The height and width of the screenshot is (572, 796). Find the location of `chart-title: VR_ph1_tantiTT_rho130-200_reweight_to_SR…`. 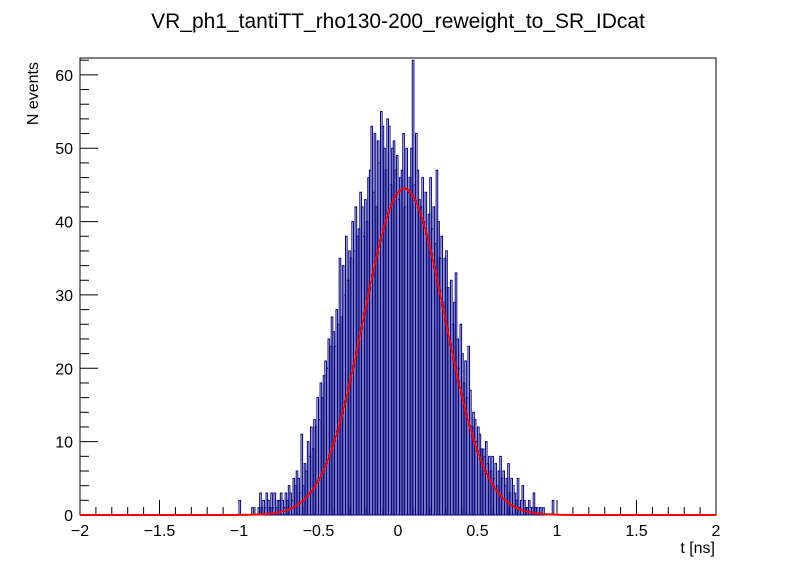

chart-title: VR_ph1_tantiTT_rho130-200_reweight_to_SR… is located at coordinates (398, 21).